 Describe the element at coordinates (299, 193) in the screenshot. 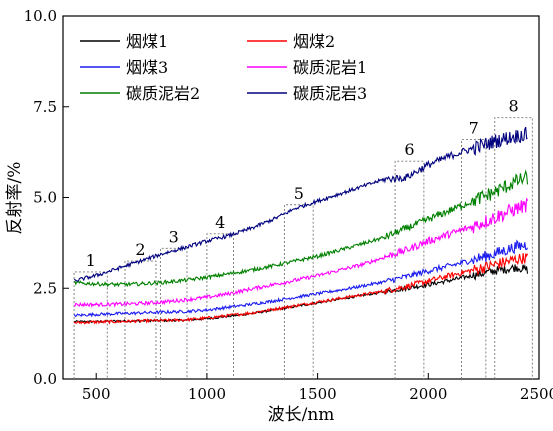

I see `band-label: 5` at that location.